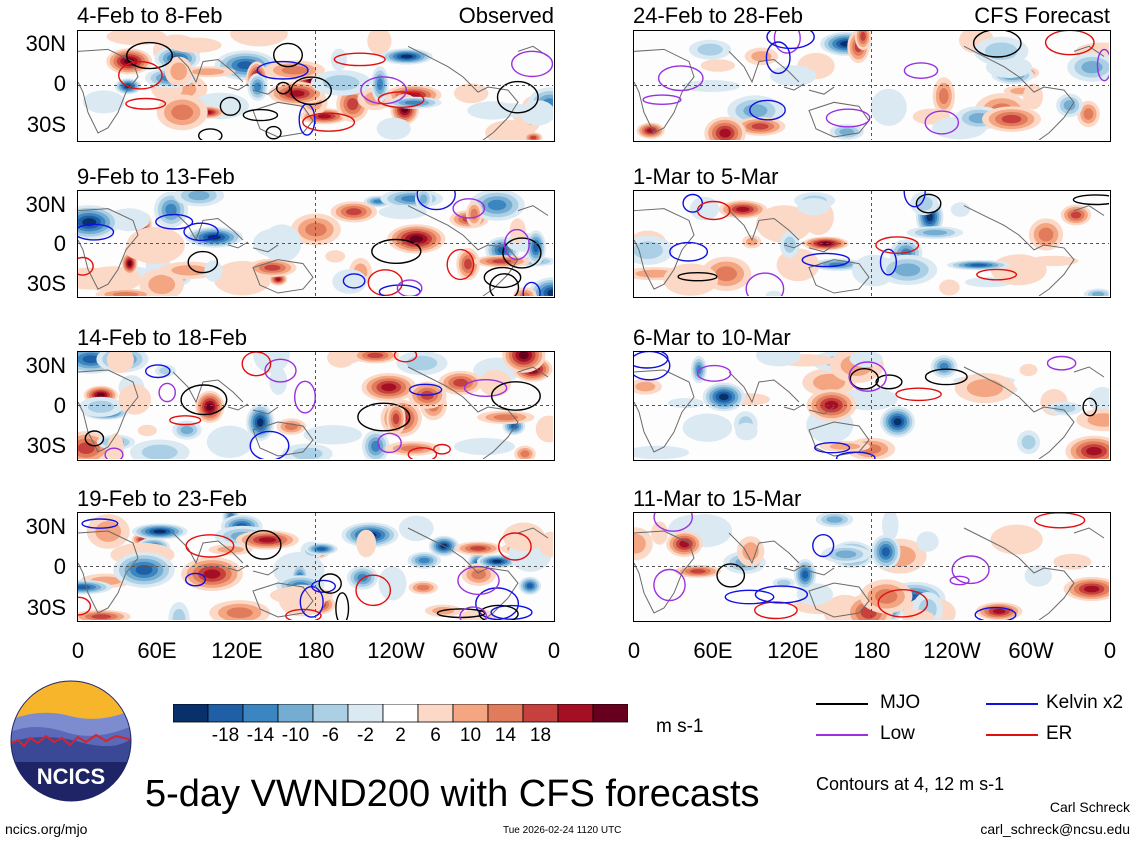 The image size is (1135, 844). Describe the element at coordinates (1085, 702) in the screenshot. I see `legend-label-kelvin: Kelvin x2` at that location.